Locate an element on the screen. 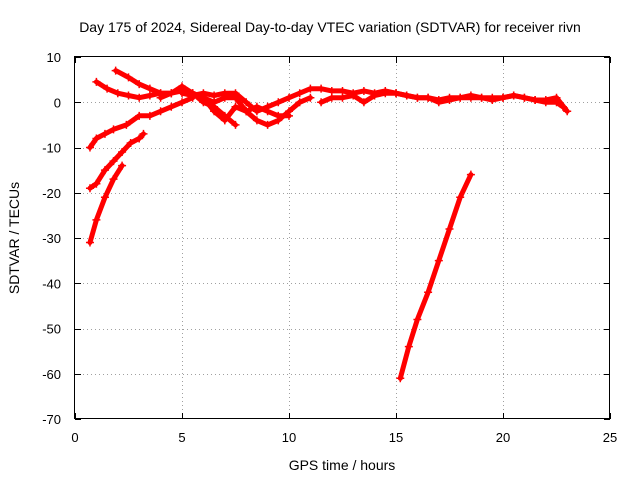 Image resolution: width=640 pixels, height=480 pixels. x-tick-label: 10 is located at coordinates (289, 437).